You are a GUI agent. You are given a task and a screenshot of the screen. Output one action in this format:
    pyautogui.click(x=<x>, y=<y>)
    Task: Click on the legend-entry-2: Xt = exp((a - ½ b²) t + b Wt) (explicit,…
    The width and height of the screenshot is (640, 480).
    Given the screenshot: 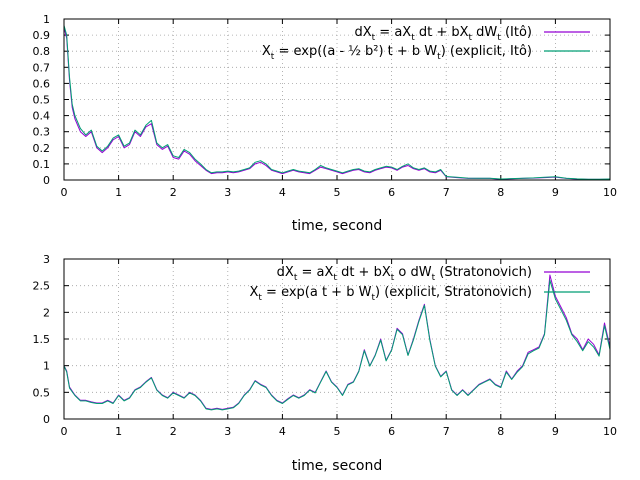 What is the action you would take?
    pyautogui.click(x=397, y=53)
    